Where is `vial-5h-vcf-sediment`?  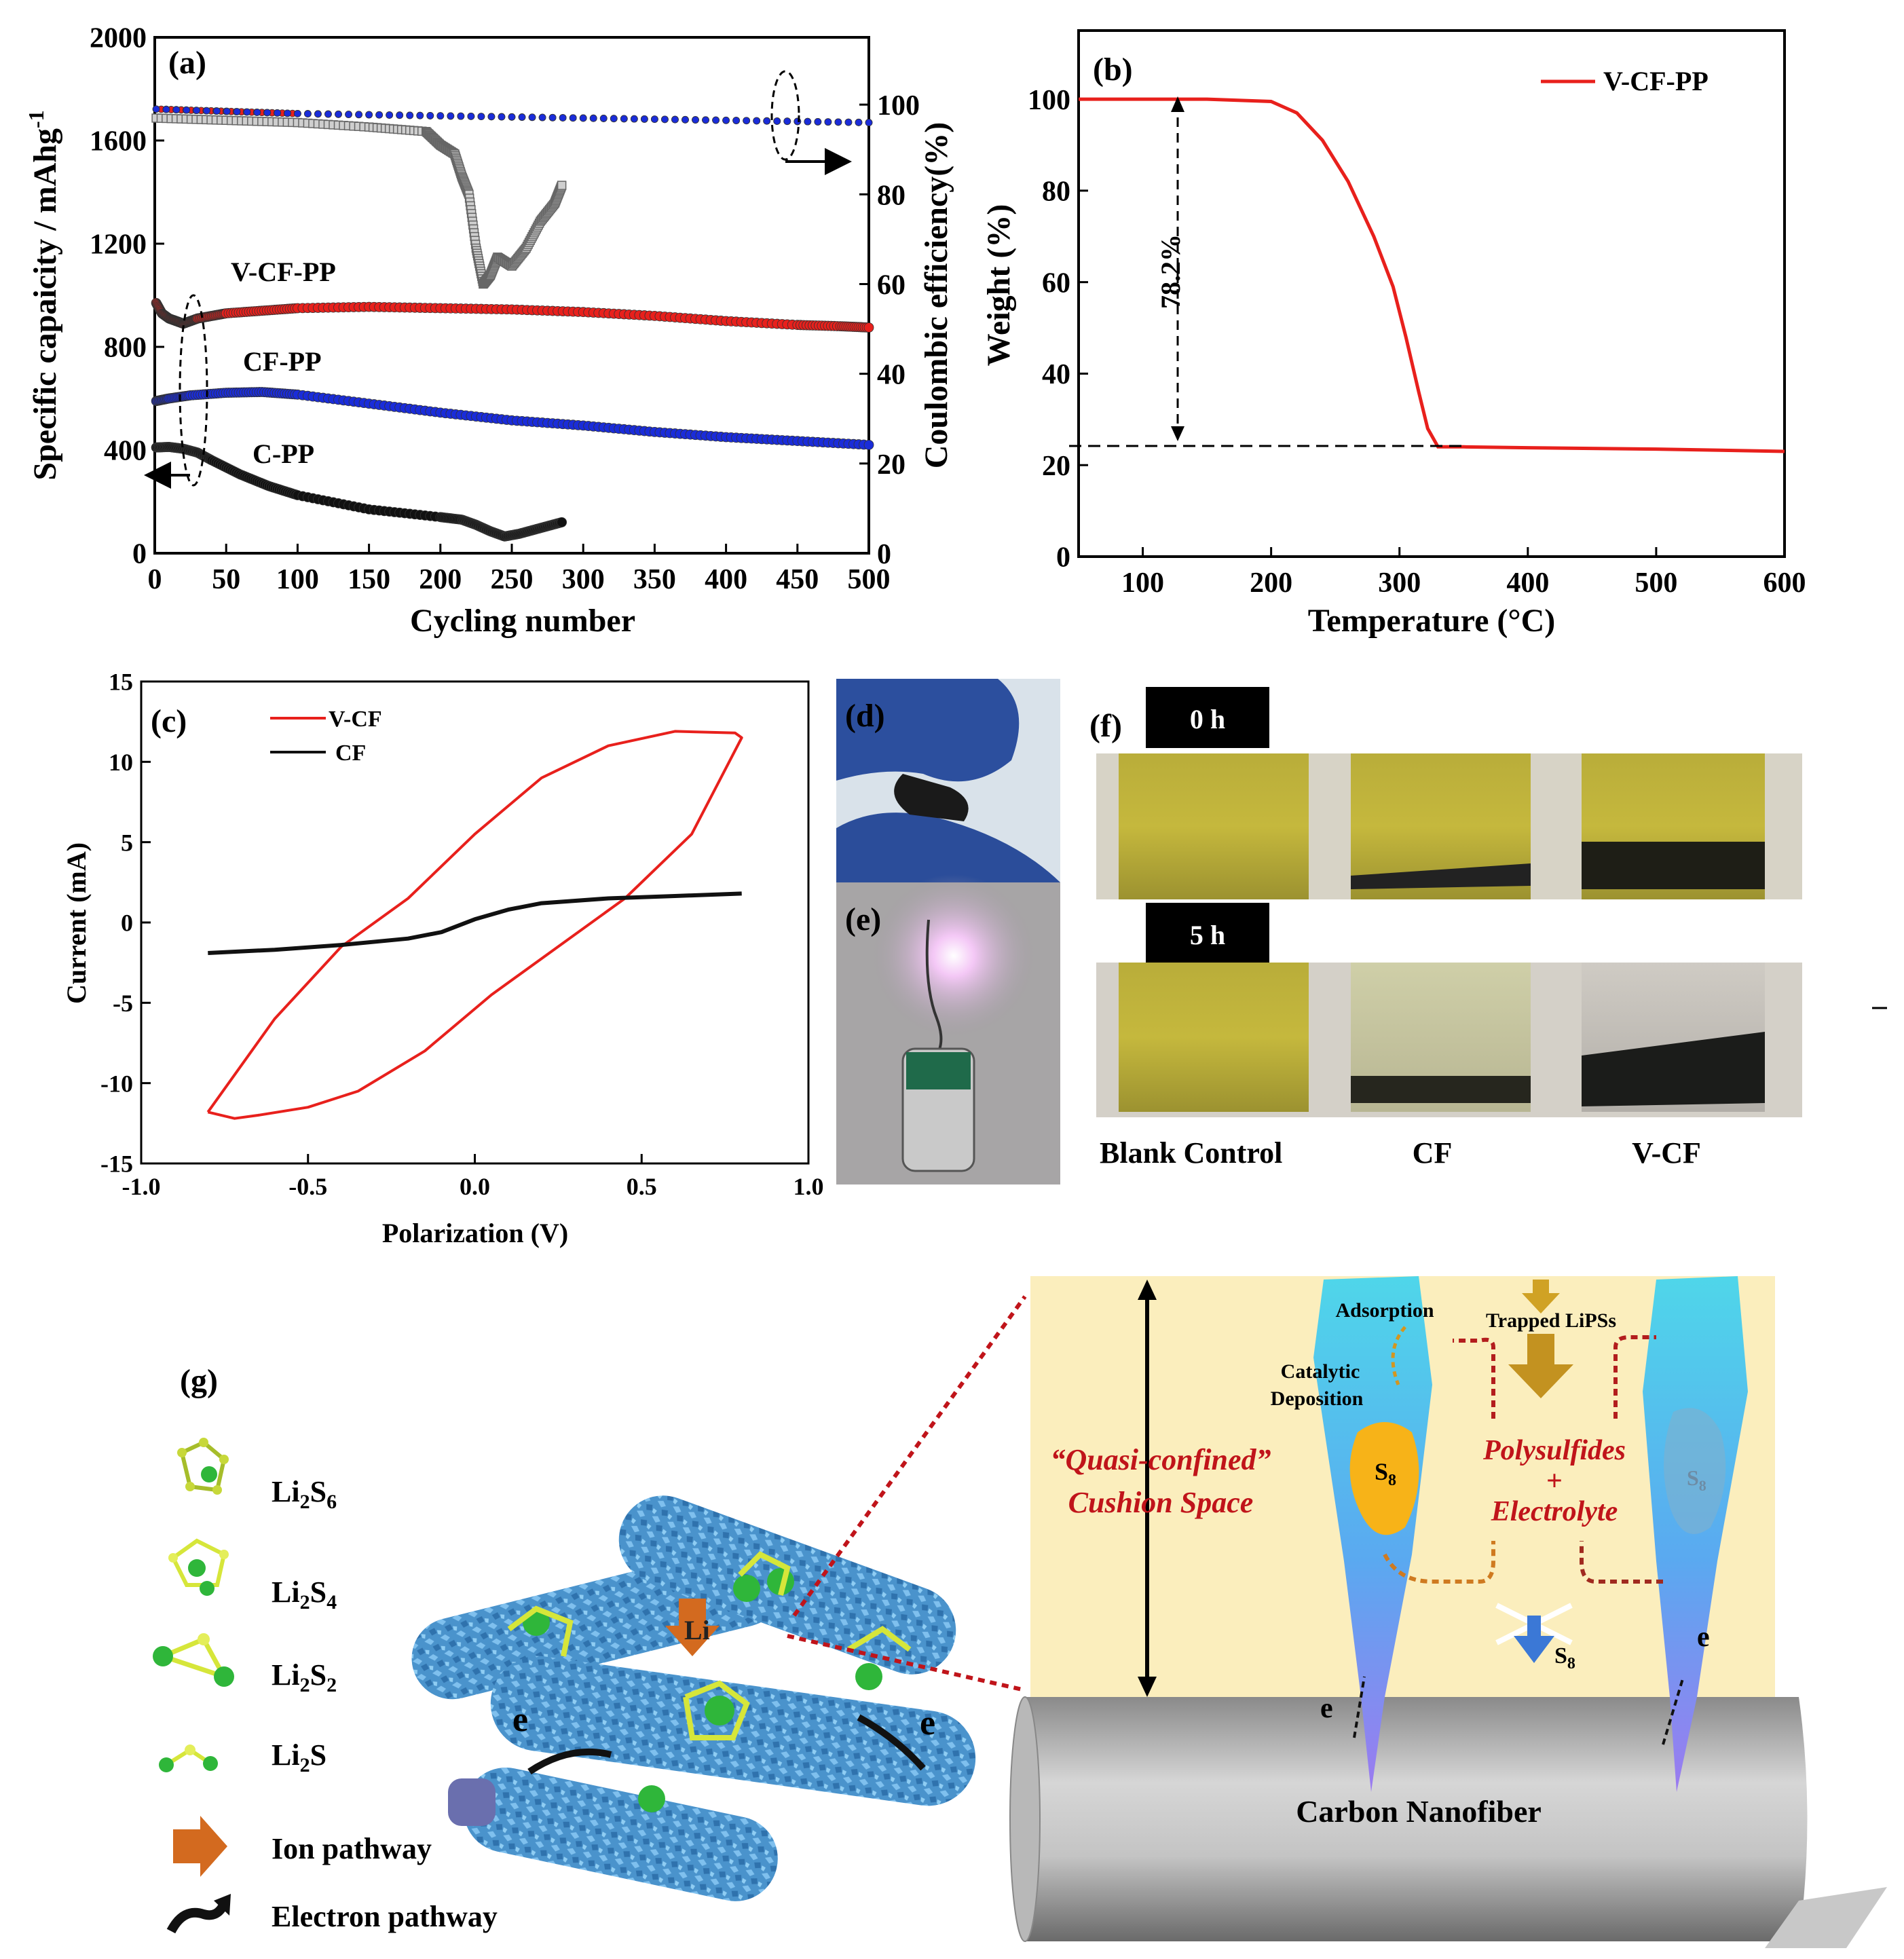 vial-5h-vcf-sediment is located at coordinates (1674, 1069).